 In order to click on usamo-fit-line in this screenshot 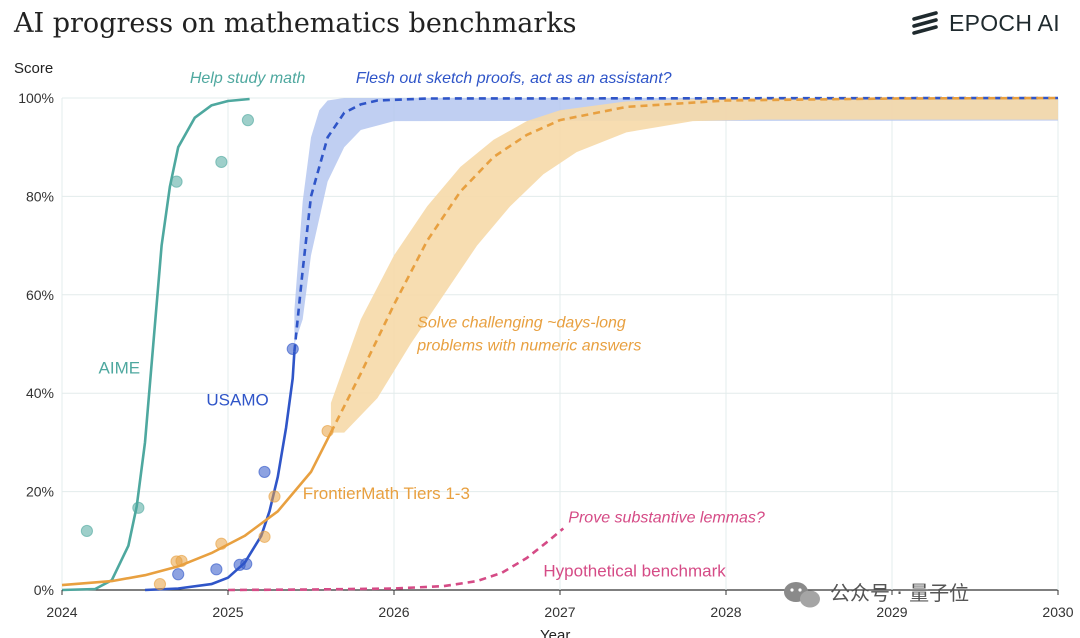, I will do `click(220, 471)`.